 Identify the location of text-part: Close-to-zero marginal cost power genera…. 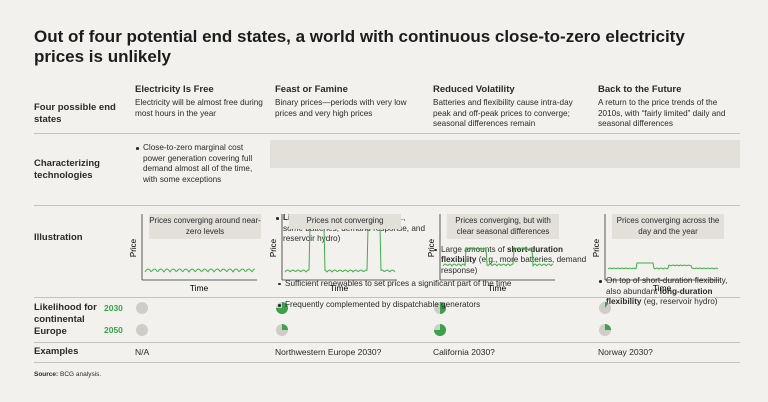
(198, 163).